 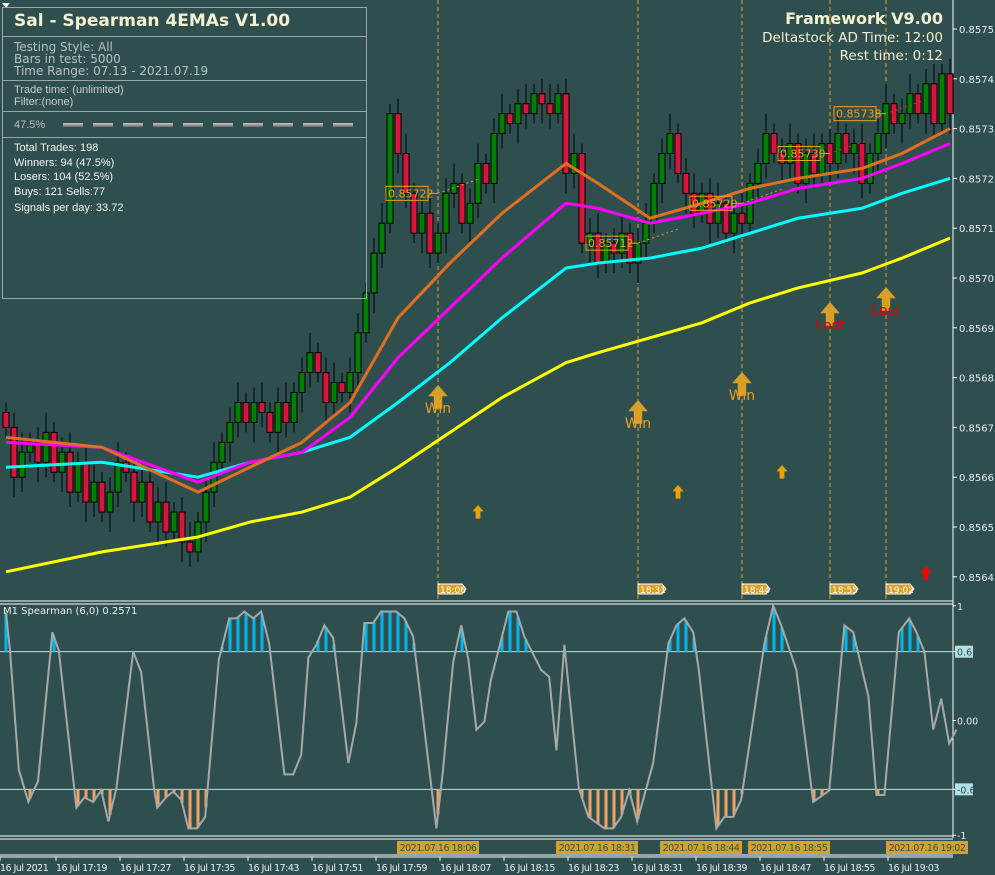 What do you see at coordinates (529, 868) in the screenshot?
I see `time-tick-label: 16 Jul 18:15` at bounding box center [529, 868].